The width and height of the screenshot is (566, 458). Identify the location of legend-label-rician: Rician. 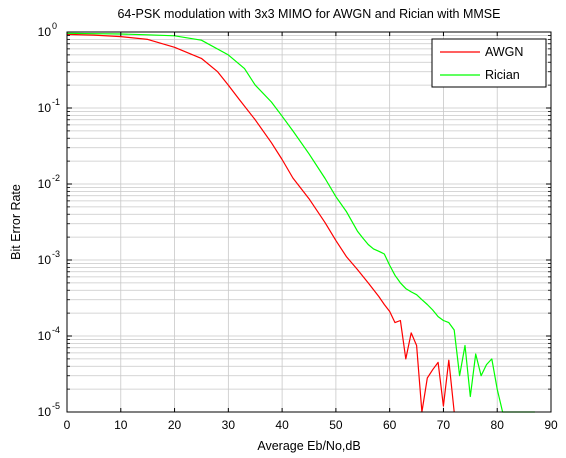
(502, 75).